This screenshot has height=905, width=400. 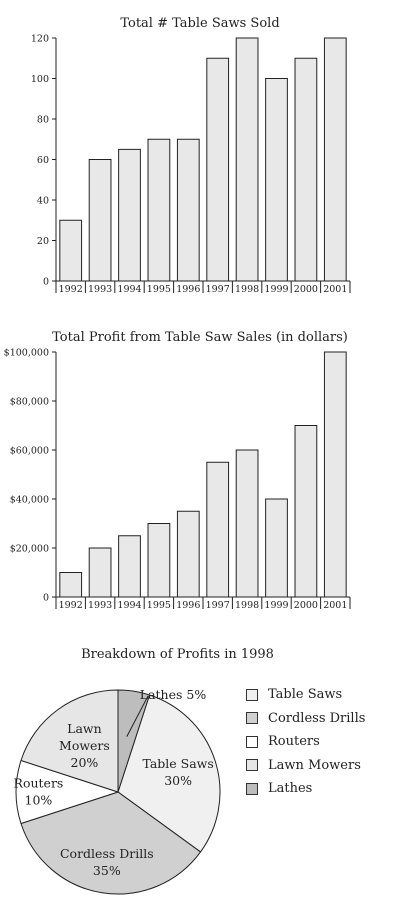 What do you see at coordinates (39, 783) in the screenshot?
I see `pie-slice-label: Routers` at bounding box center [39, 783].